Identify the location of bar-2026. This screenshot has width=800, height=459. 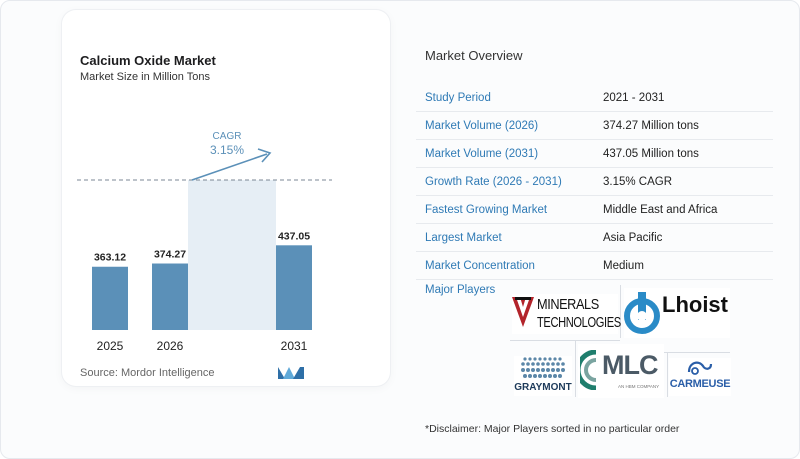
(170, 296).